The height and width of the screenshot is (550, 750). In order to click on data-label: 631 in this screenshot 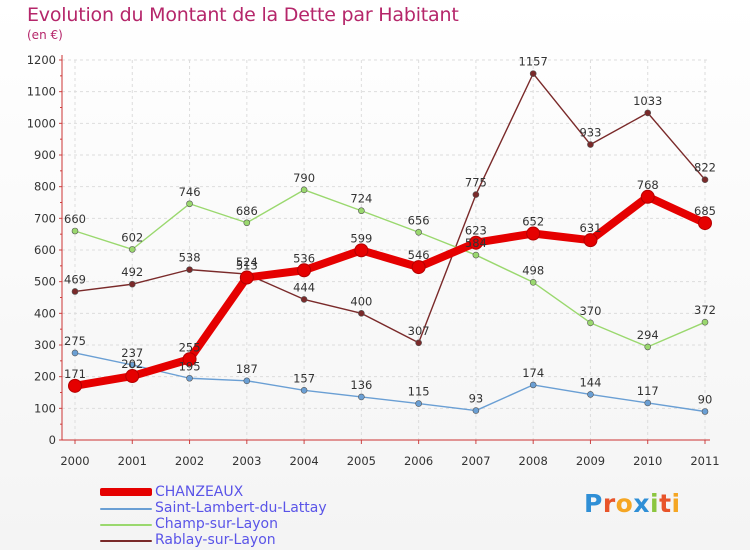, I will do `click(590, 228)`.